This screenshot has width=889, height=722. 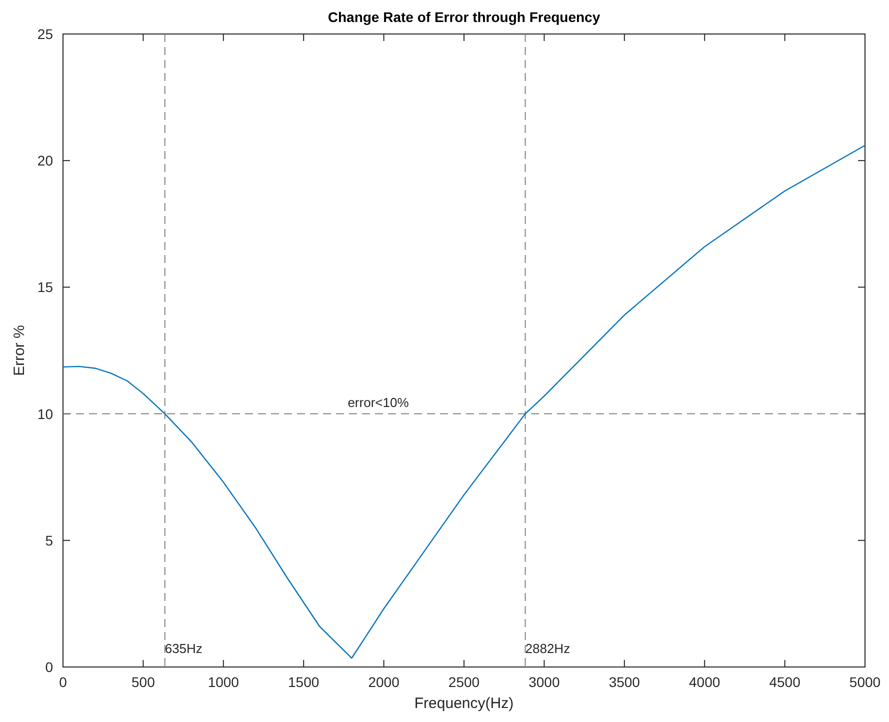 I want to click on x-tick-label: 2500, so click(x=464, y=682).